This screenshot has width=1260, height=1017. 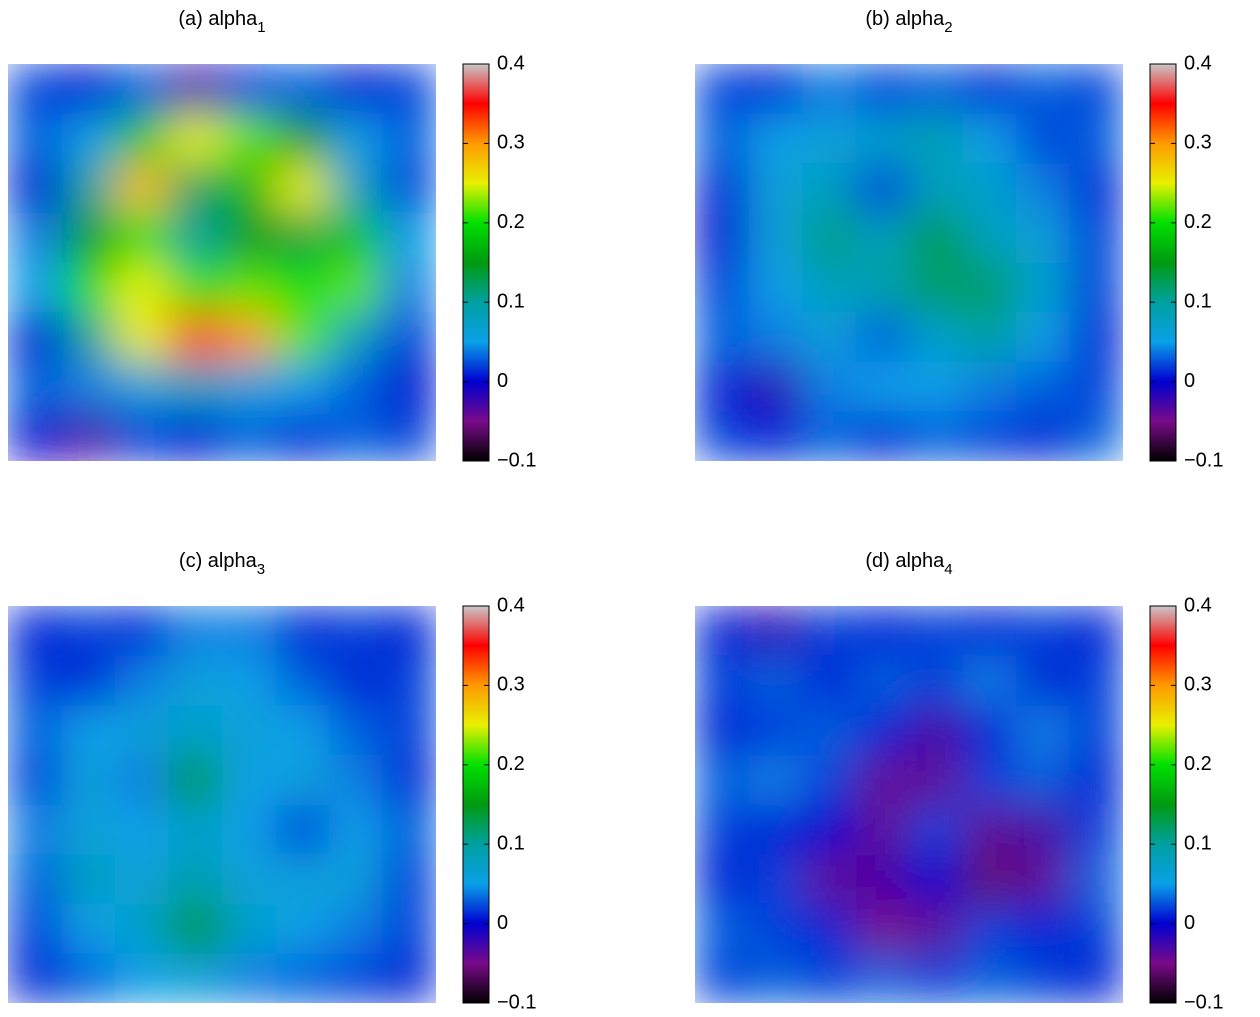 What do you see at coordinates (1198, 685) in the screenshot?
I see `colorbar-tick-label: 0.3` at bounding box center [1198, 685].